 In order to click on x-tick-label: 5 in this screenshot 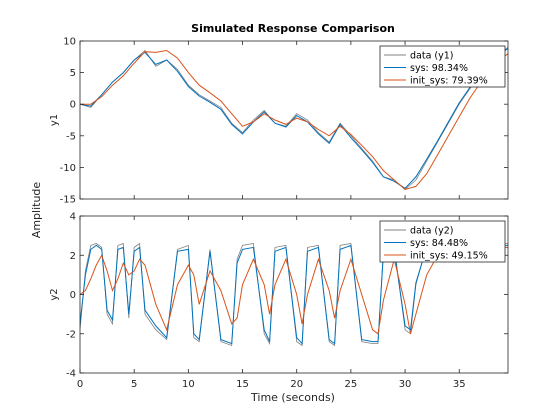, I will do `click(134, 384)`.